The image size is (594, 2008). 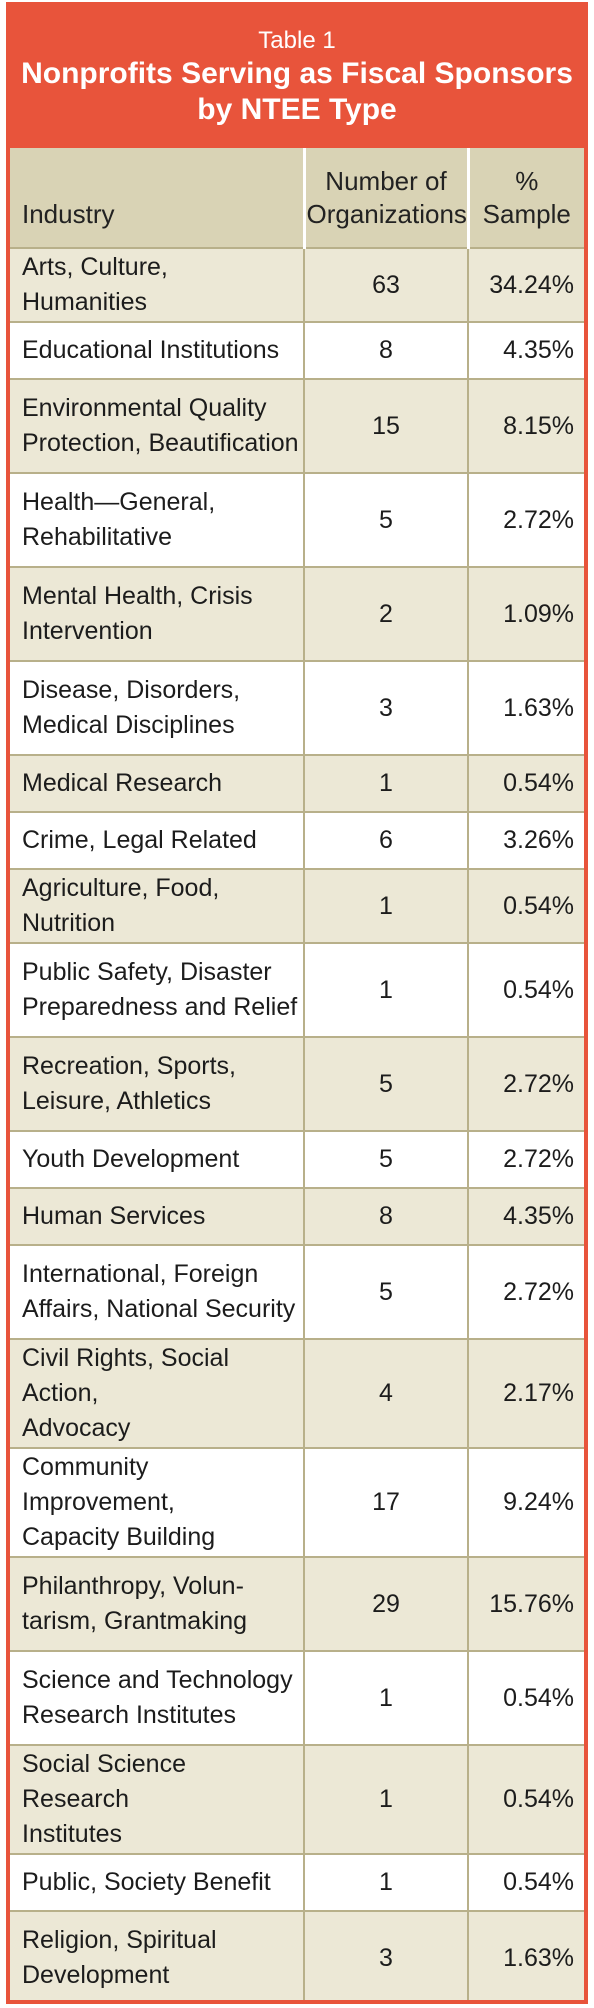 I want to click on pct-cell: 9.24%, so click(x=525, y=1502).